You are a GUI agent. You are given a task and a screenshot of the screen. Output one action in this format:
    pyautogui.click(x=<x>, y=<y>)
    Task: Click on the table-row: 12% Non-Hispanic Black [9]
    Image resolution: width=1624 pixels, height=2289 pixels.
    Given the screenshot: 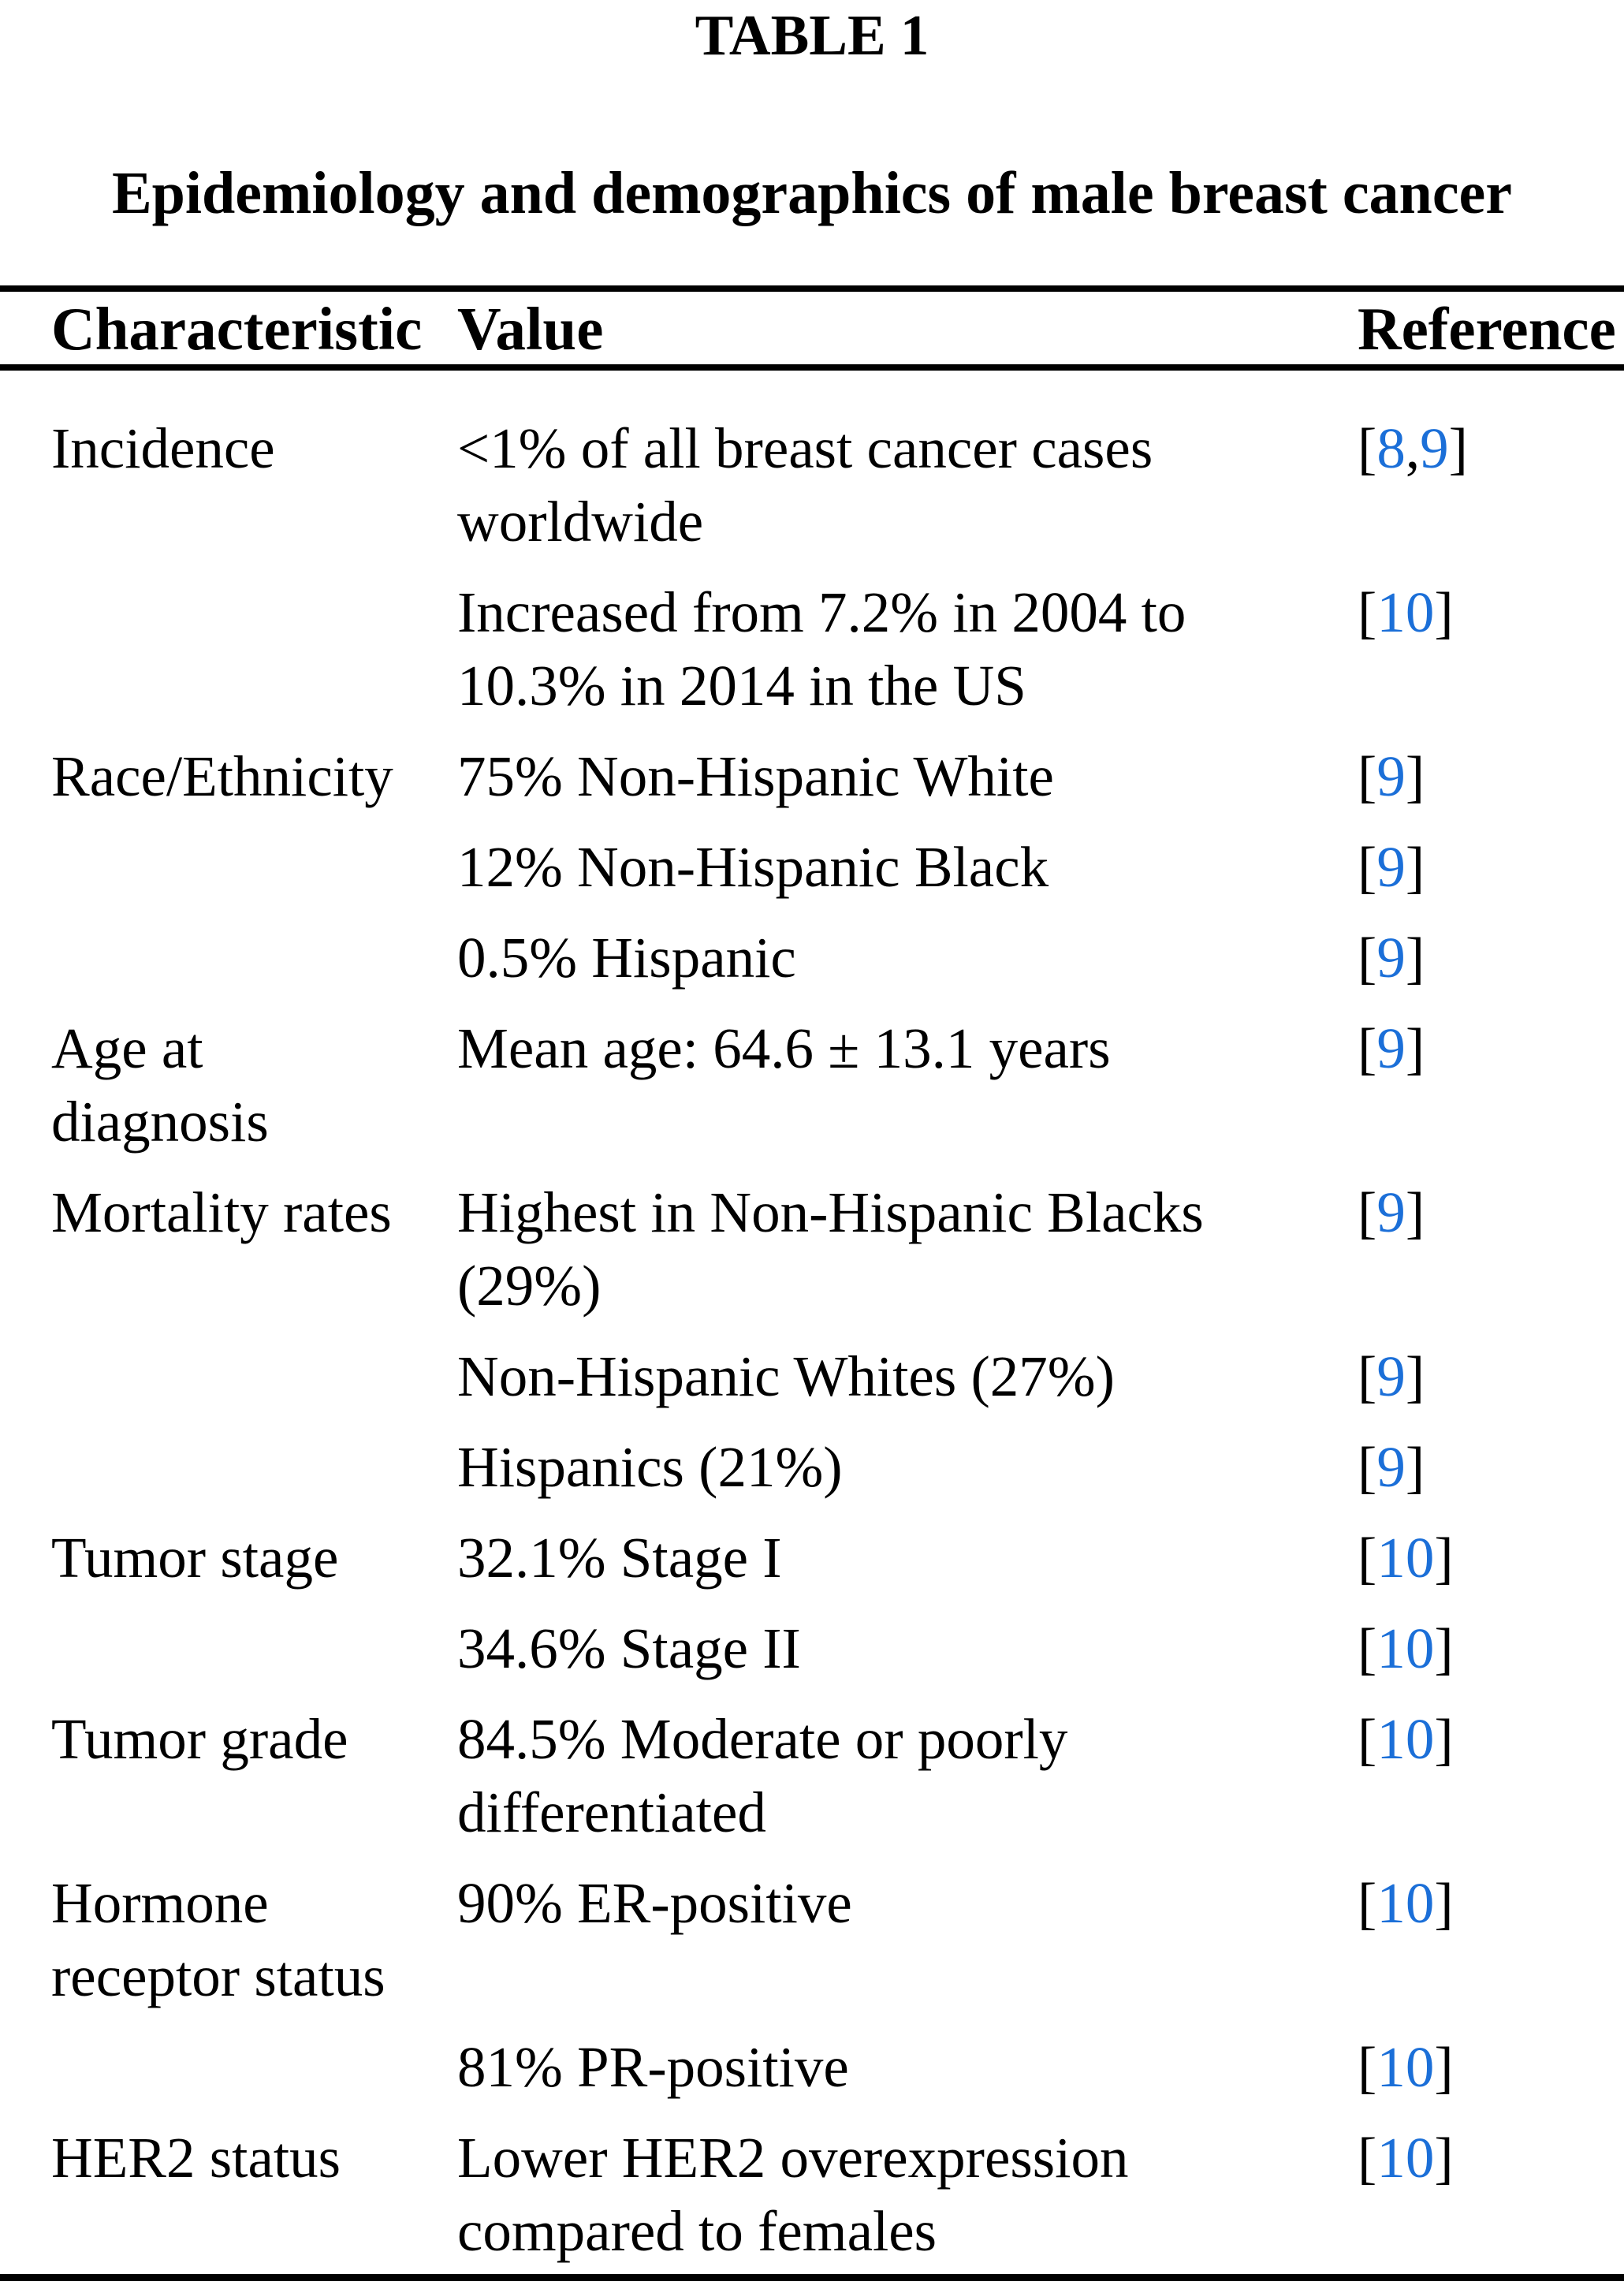 What is the action you would take?
    pyautogui.click(x=837, y=867)
    